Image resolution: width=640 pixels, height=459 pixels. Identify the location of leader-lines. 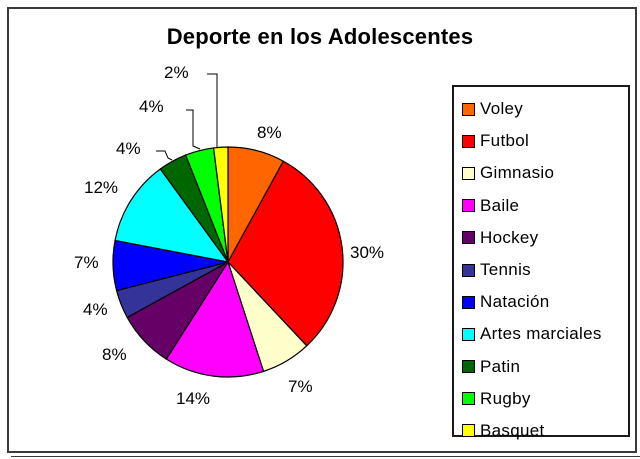
(187, 117).